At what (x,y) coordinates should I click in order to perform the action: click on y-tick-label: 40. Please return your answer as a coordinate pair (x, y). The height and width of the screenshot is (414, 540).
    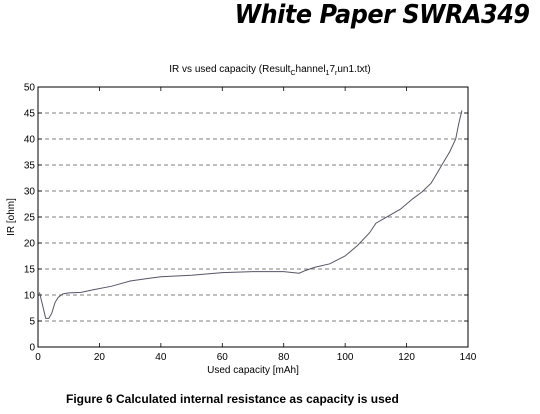
    Looking at the image, I should click on (30, 140).